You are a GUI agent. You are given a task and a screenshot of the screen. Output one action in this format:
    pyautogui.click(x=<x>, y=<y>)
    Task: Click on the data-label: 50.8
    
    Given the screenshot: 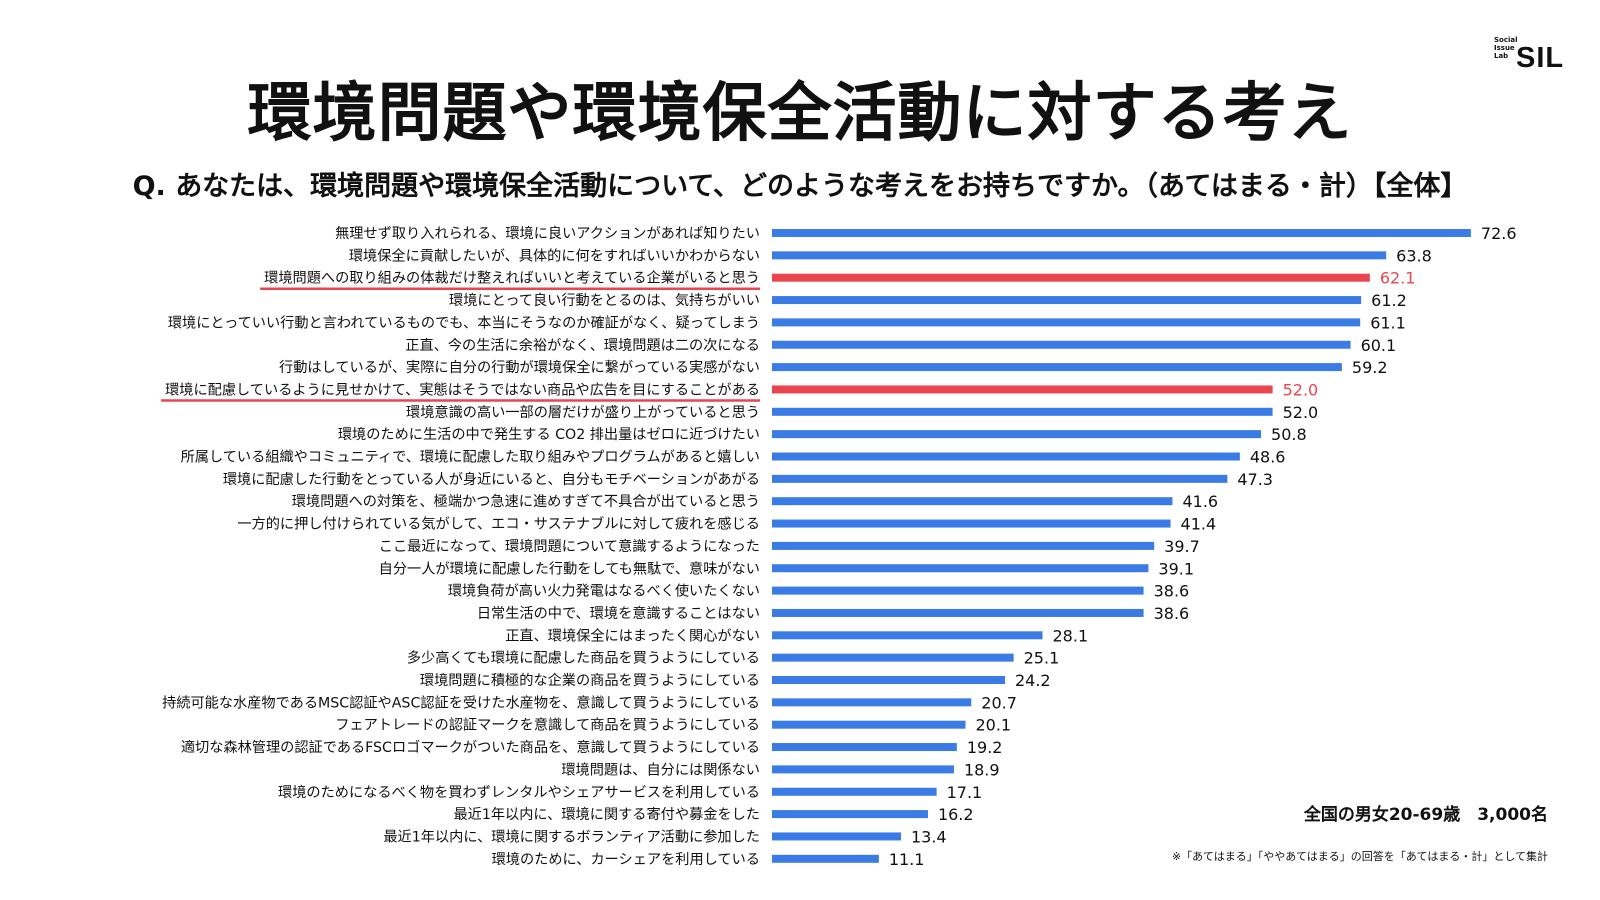 What is the action you would take?
    pyautogui.click(x=1289, y=434)
    